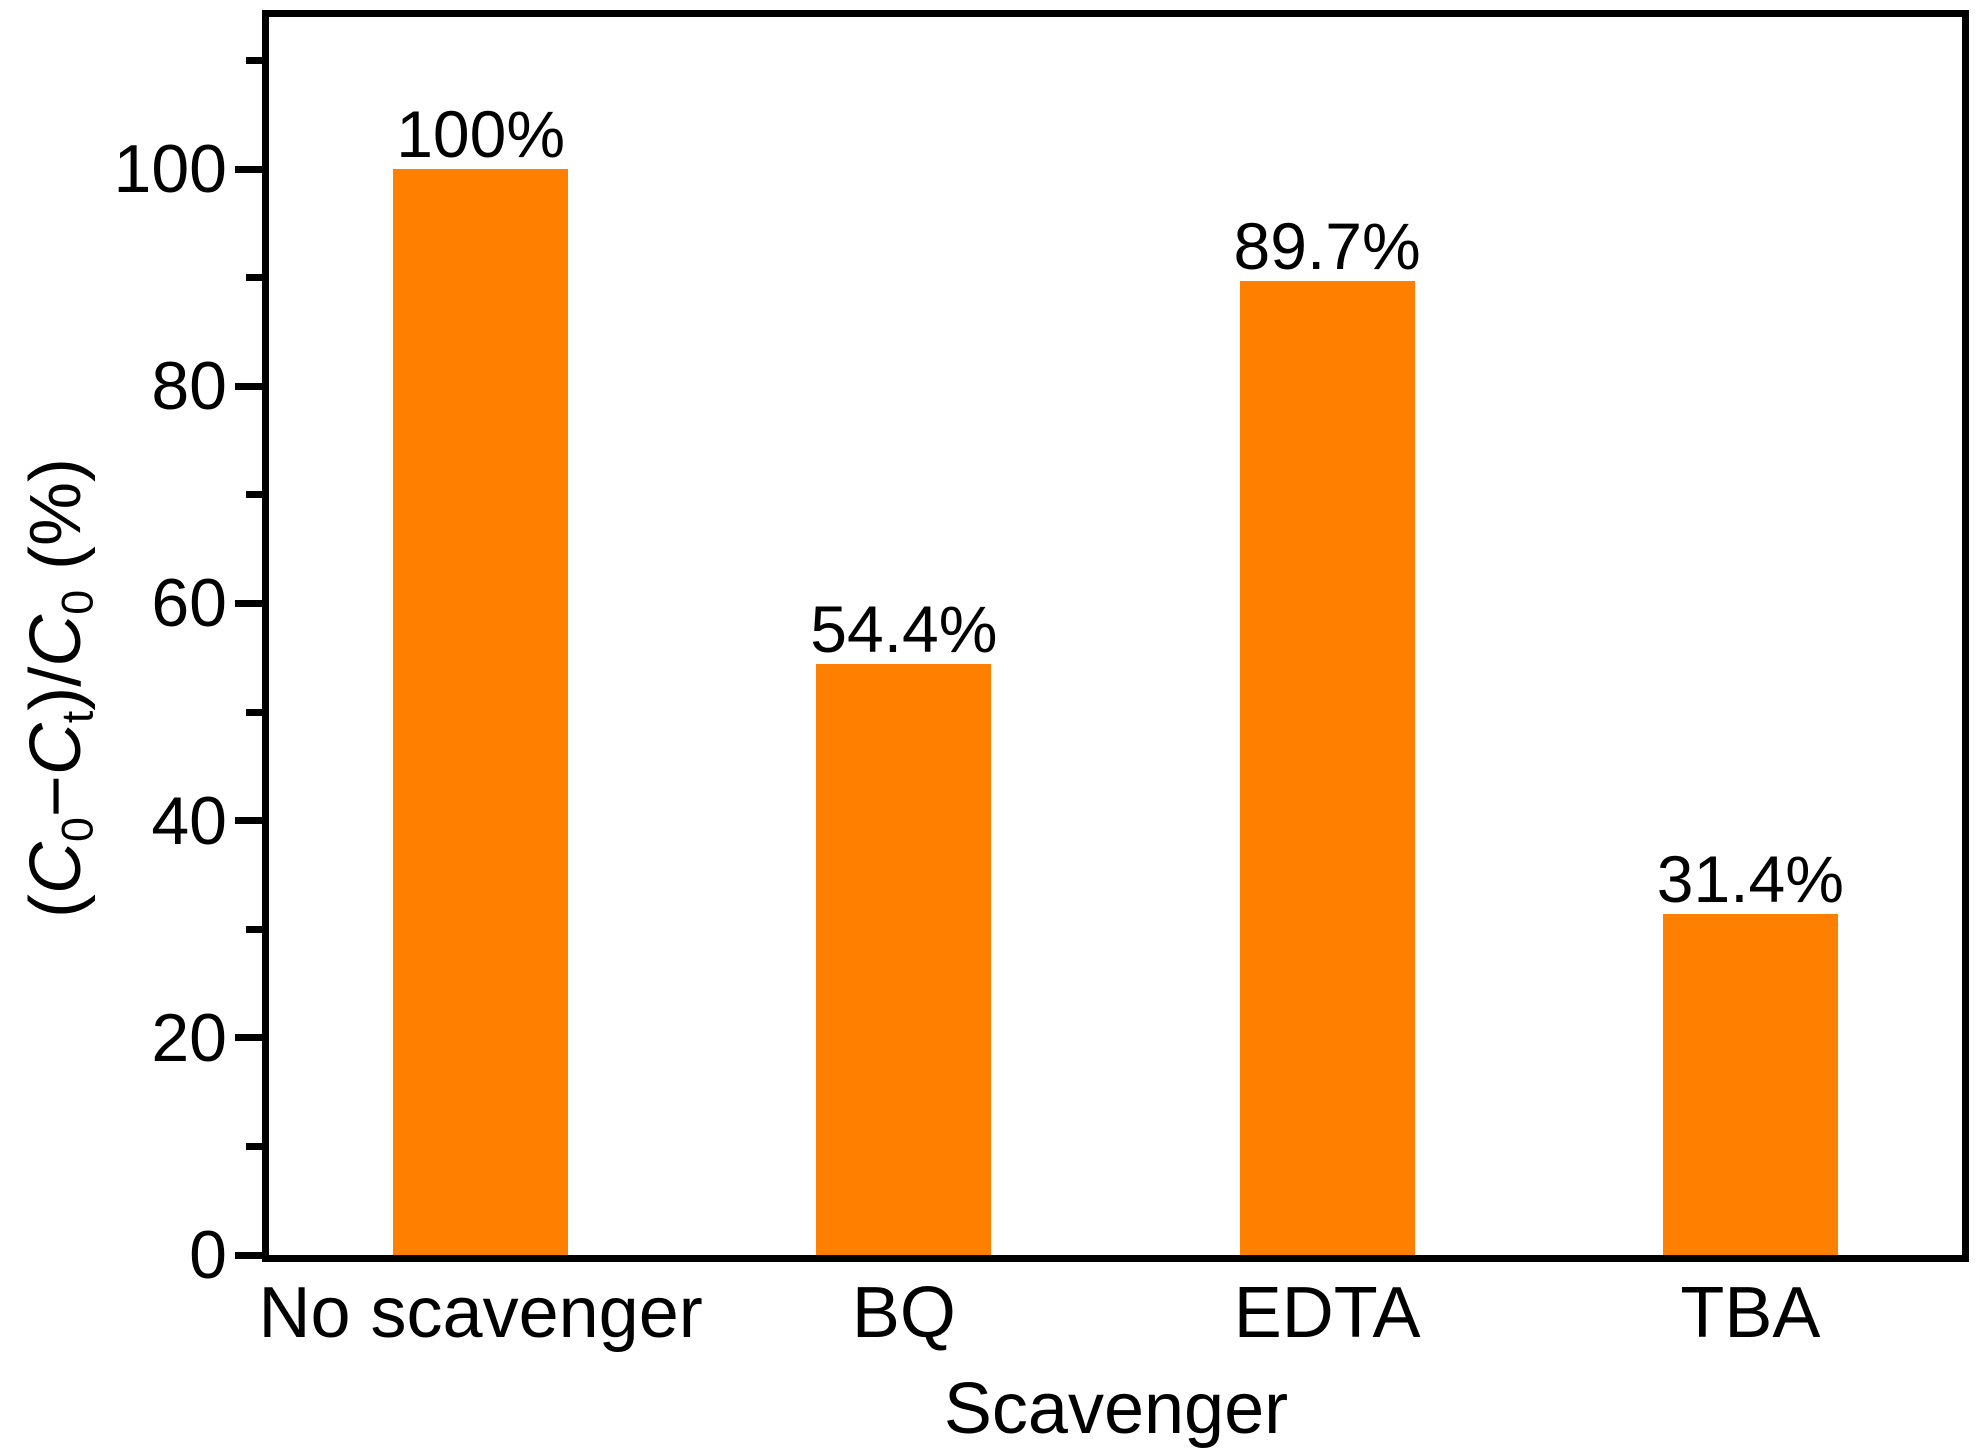  I want to click on x-category-label: BQ, so click(903, 1313).